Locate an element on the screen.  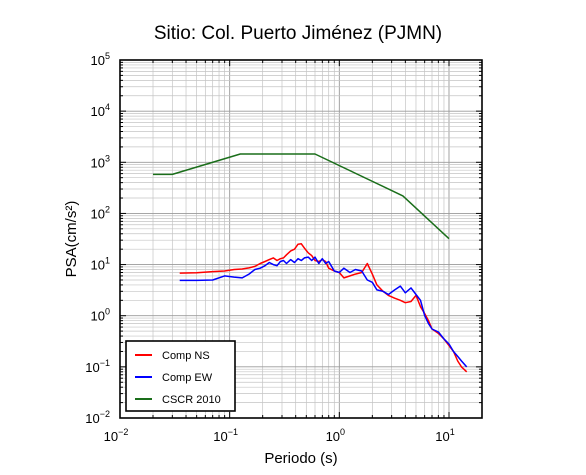
legend: Comp NS Comp EW CSCR 2010 is located at coordinates (180, 376).